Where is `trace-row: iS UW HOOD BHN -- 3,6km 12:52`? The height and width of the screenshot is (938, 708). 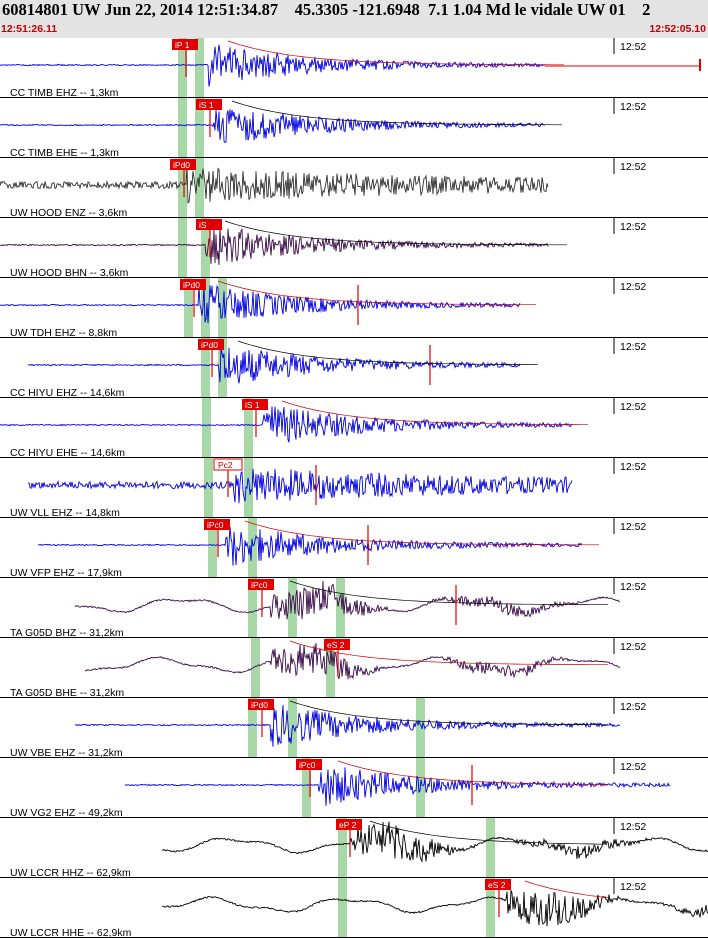 trace-row: iS UW HOOD BHN -- 3,6km 12:52 is located at coordinates (354, 248).